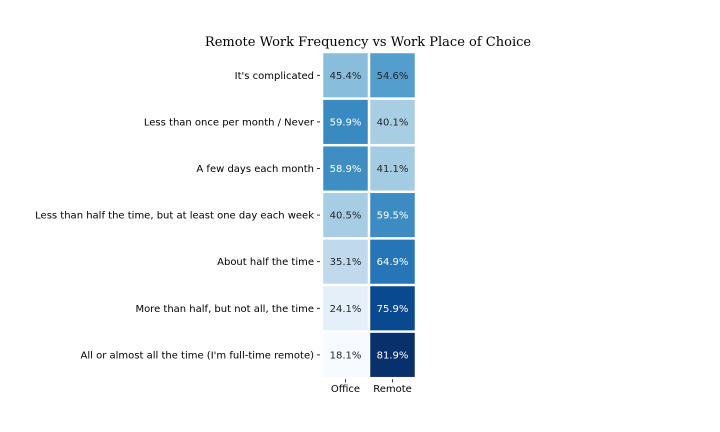  I want to click on row-label: About half the time, so click(265, 262).